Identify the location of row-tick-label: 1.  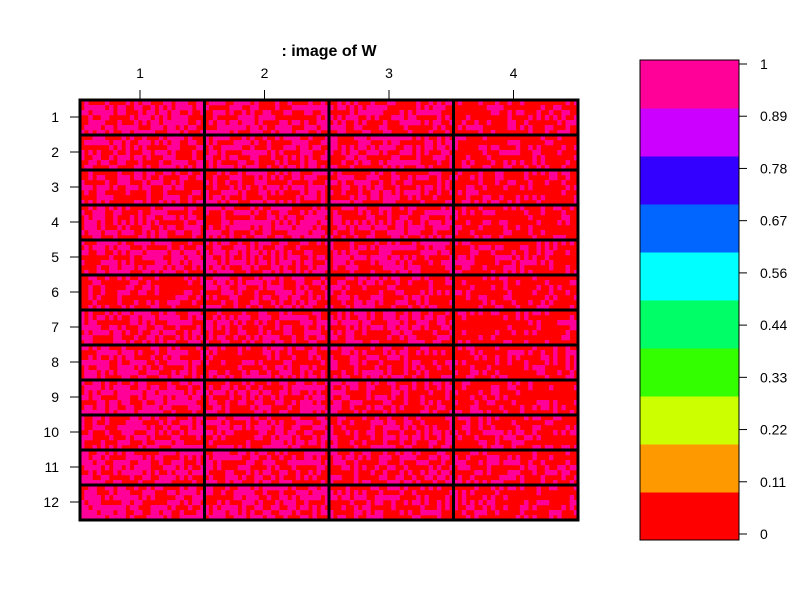
(55, 117).